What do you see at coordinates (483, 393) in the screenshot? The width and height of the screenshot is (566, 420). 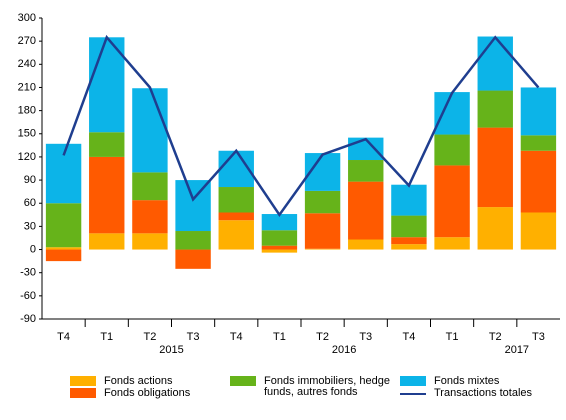 I see `legend-label: Transactions totales` at bounding box center [483, 393].